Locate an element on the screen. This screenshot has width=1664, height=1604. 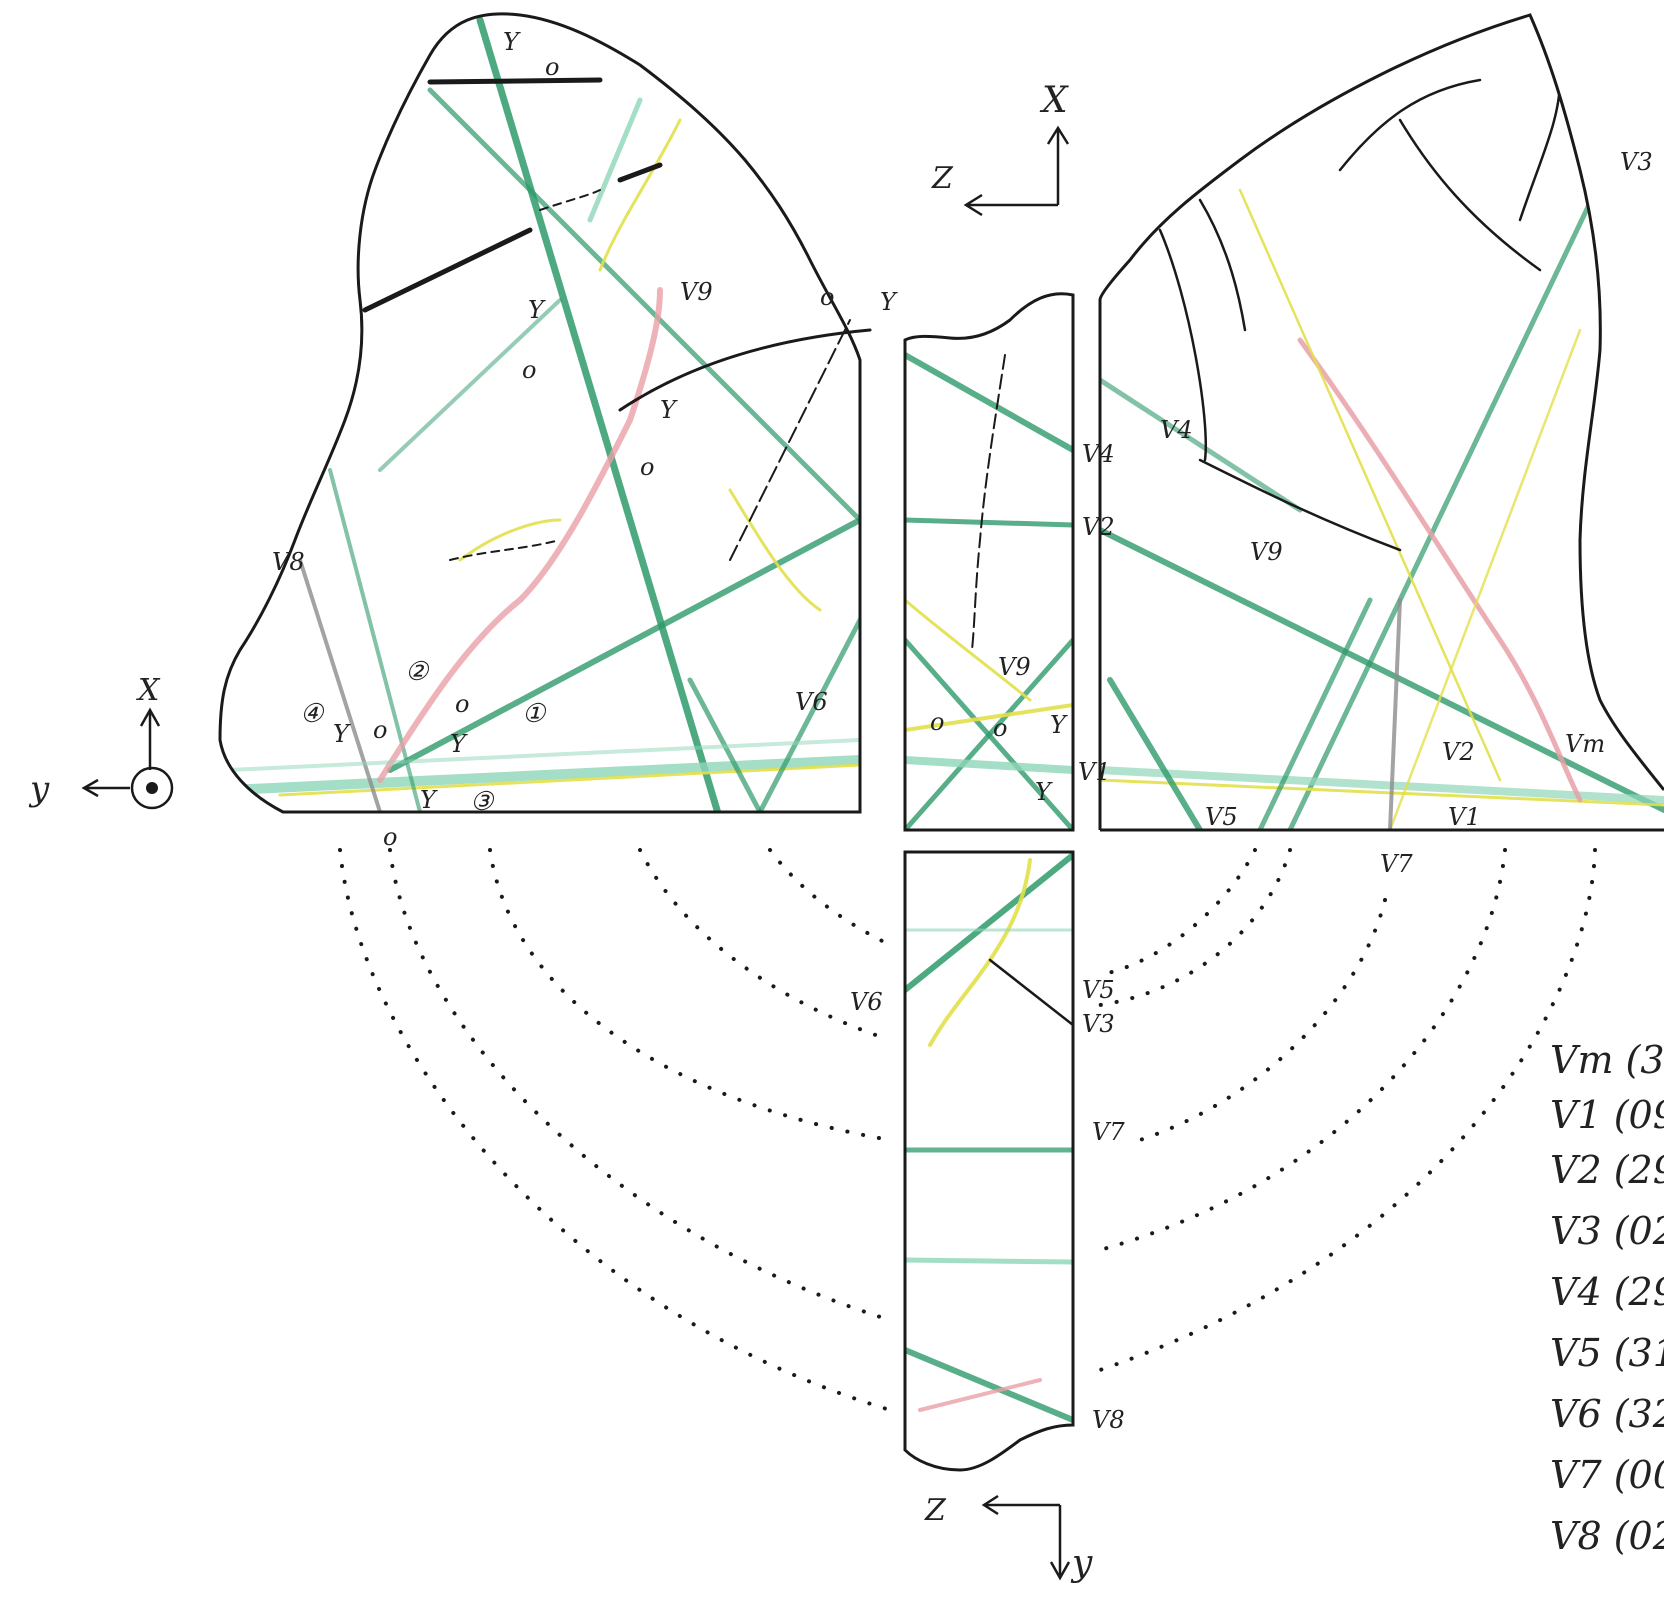
arc-v6 is located at coordinates (830, 897).